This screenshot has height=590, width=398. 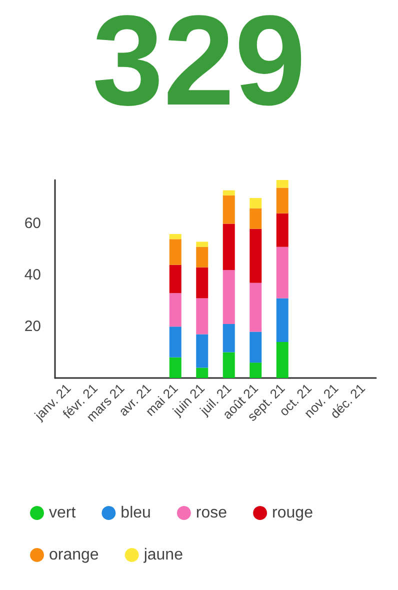 I want to click on legend-label: rose, so click(x=212, y=513).